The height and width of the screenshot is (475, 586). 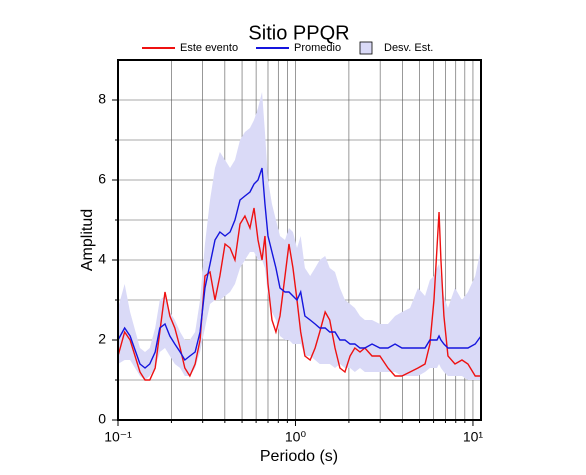 What do you see at coordinates (298, 33) in the screenshot?
I see `chart-title: Sitio PPQR` at bounding box center [298, 33].